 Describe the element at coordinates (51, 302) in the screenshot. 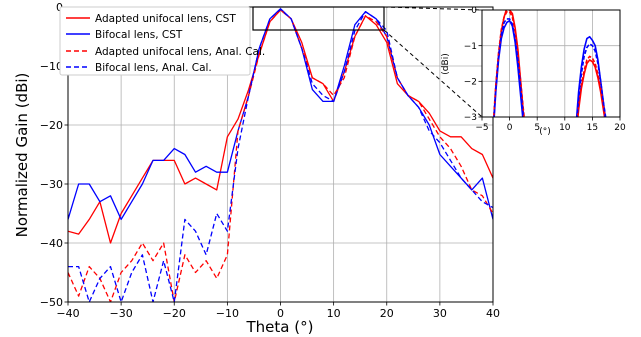

I see `main-y-tick-label: −50` at that location.